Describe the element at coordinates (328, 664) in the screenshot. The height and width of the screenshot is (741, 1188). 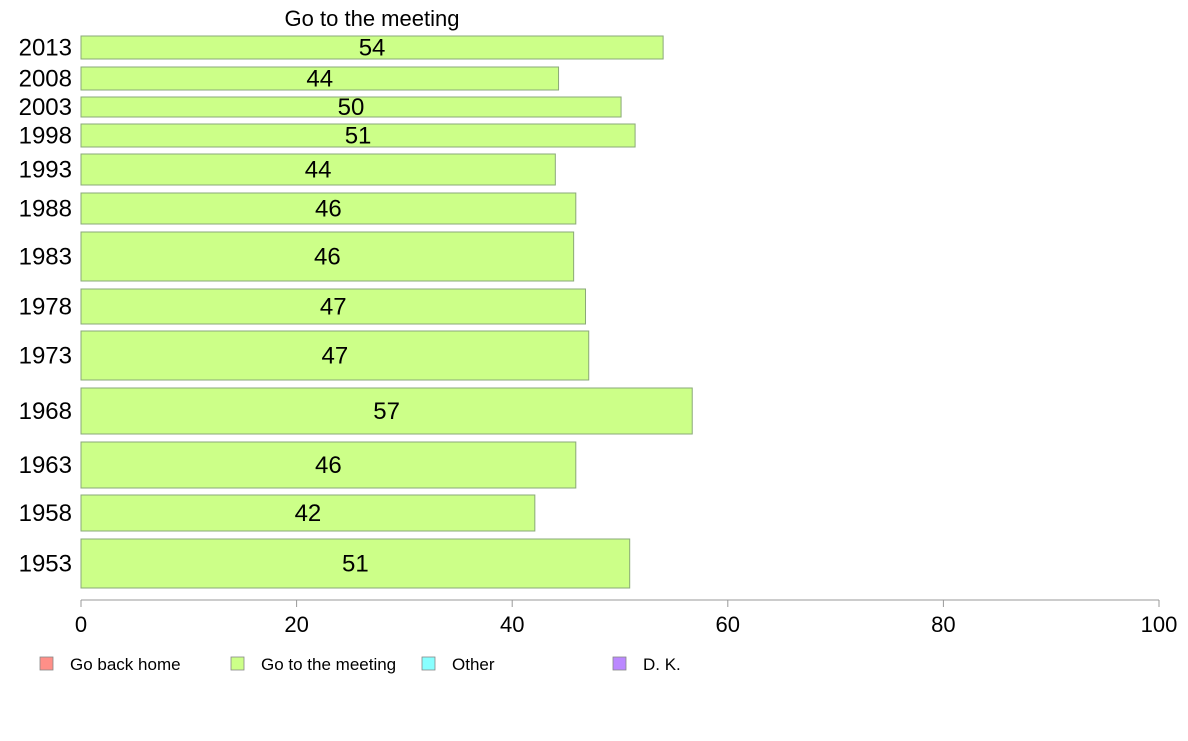
I see `legend-label-go-to-the-meeting: Go to the meeting` at that location.